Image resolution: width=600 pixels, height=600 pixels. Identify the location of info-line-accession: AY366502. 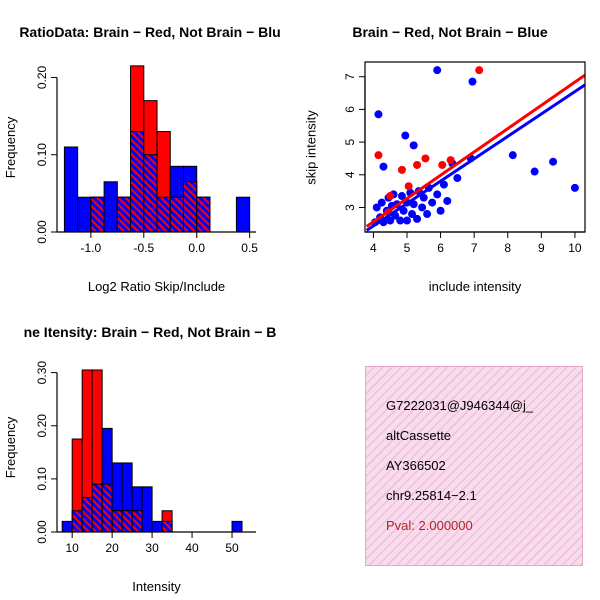
(416, 465).